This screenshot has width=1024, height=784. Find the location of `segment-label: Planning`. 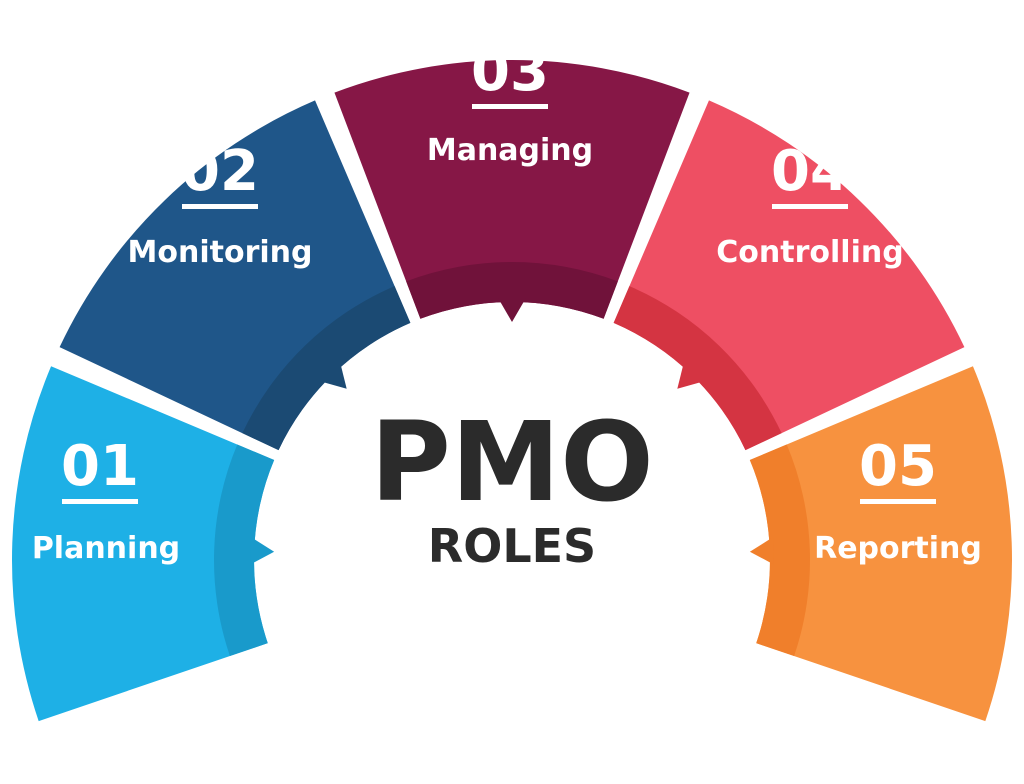

segment-label: Planning is located at coordinates (106, 548).